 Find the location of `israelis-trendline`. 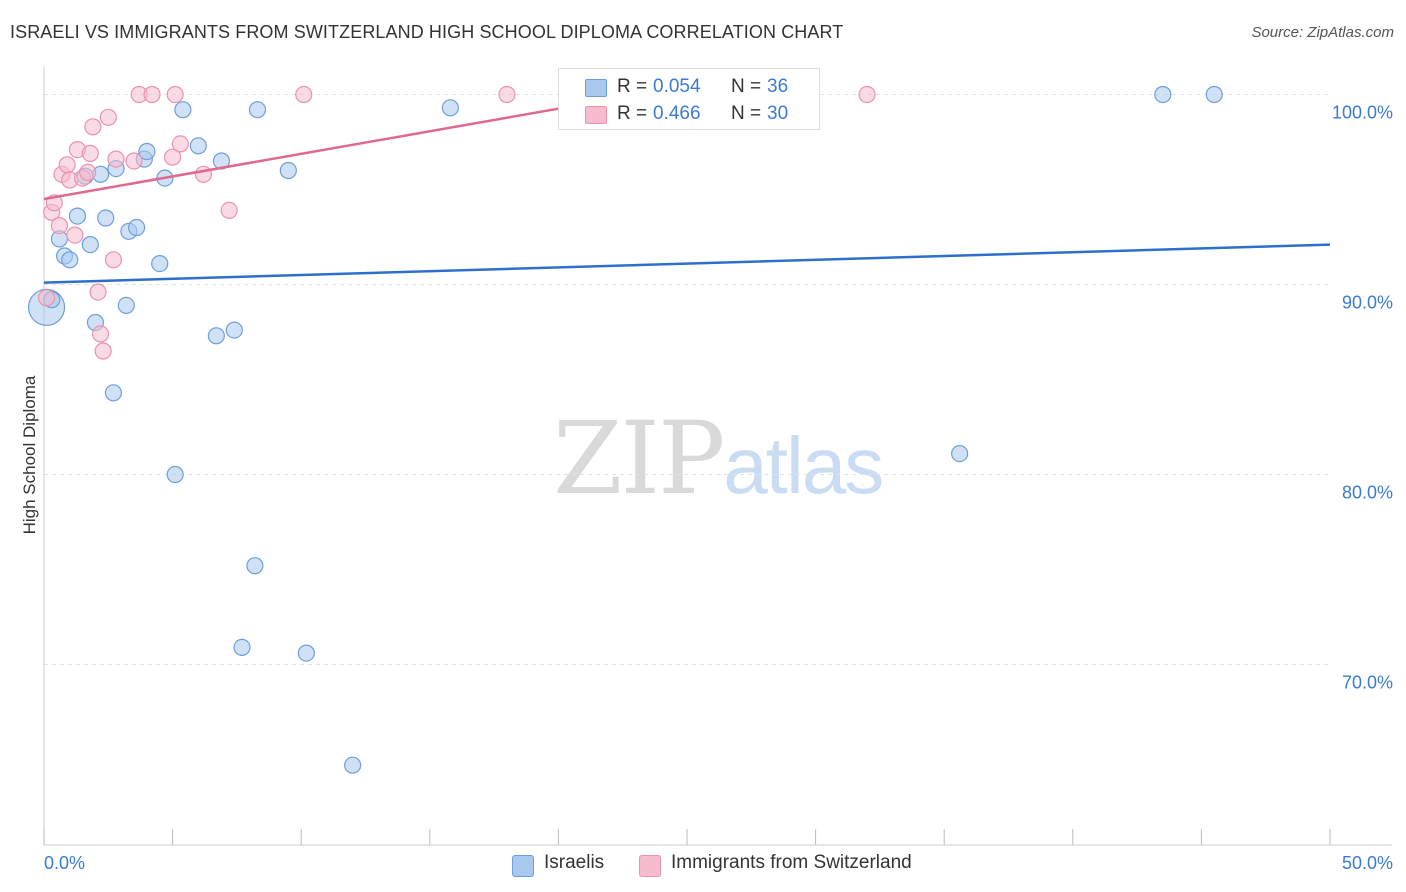

israelis-trendline is located at coordinates (687, 263).